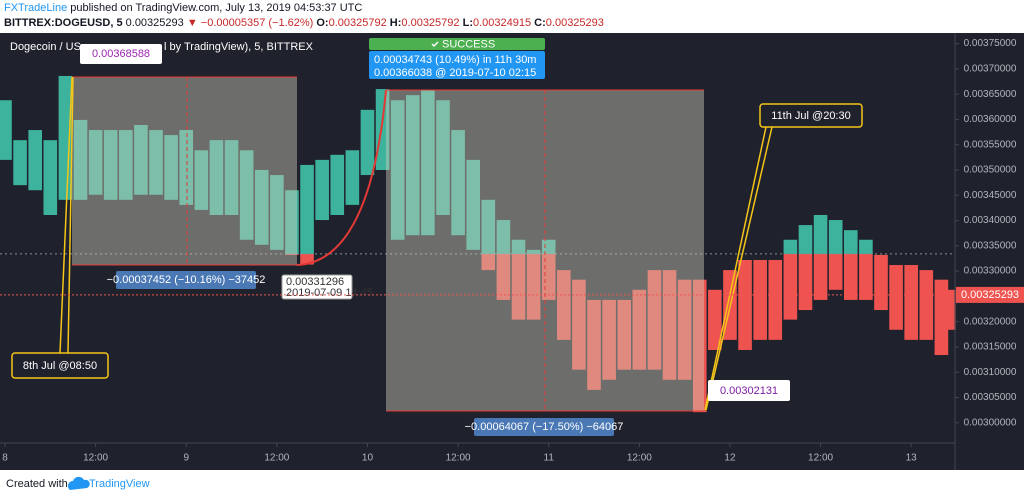  What do you see at coordinates (5, 458) in the screenshot?
I see `x-tick-label: 8` at bounding box center [5, 458].